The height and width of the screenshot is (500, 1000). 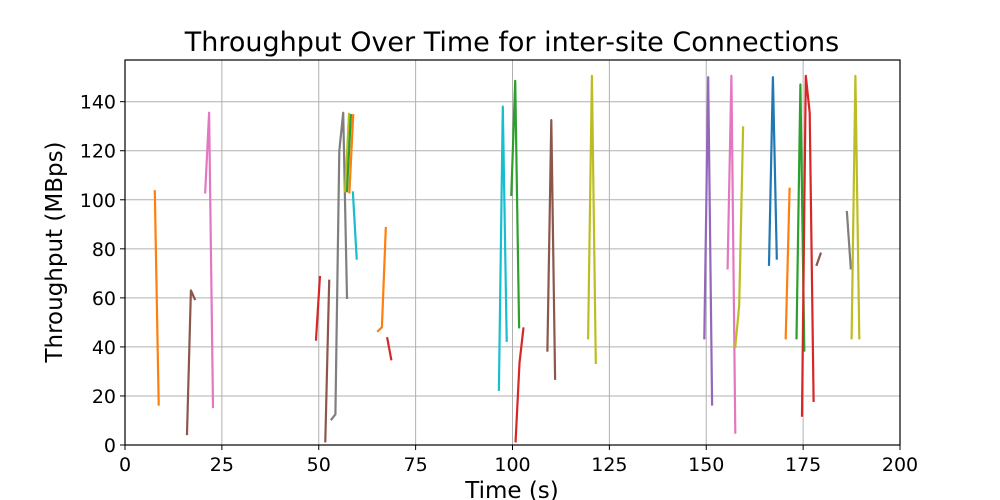 What do you see at coordinates (104, 250) in the screenshot?
I see `y-tick-label: 80` at bounding box center [104, 250].